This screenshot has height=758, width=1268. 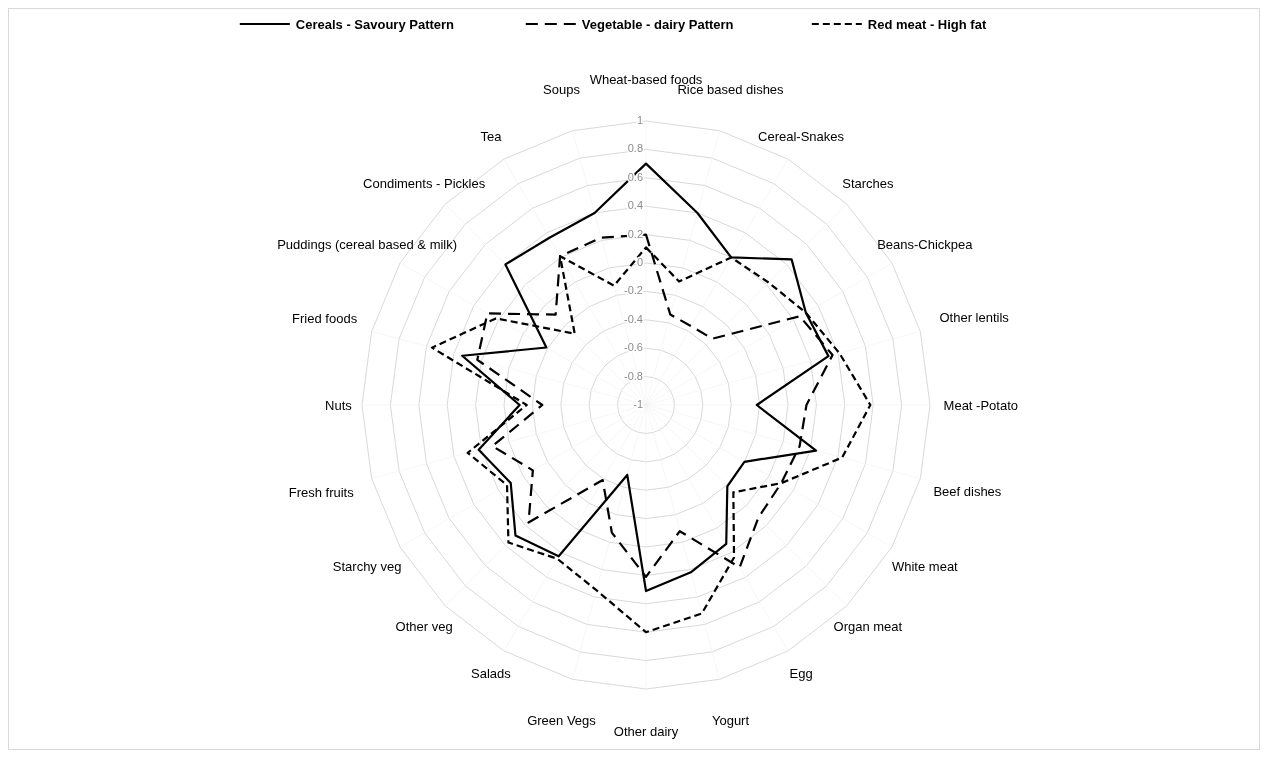 What do you see at coordinates (339, 405) in the screenshot?
I see `spoke-label: Nuts` at bounding box center [339, 405].